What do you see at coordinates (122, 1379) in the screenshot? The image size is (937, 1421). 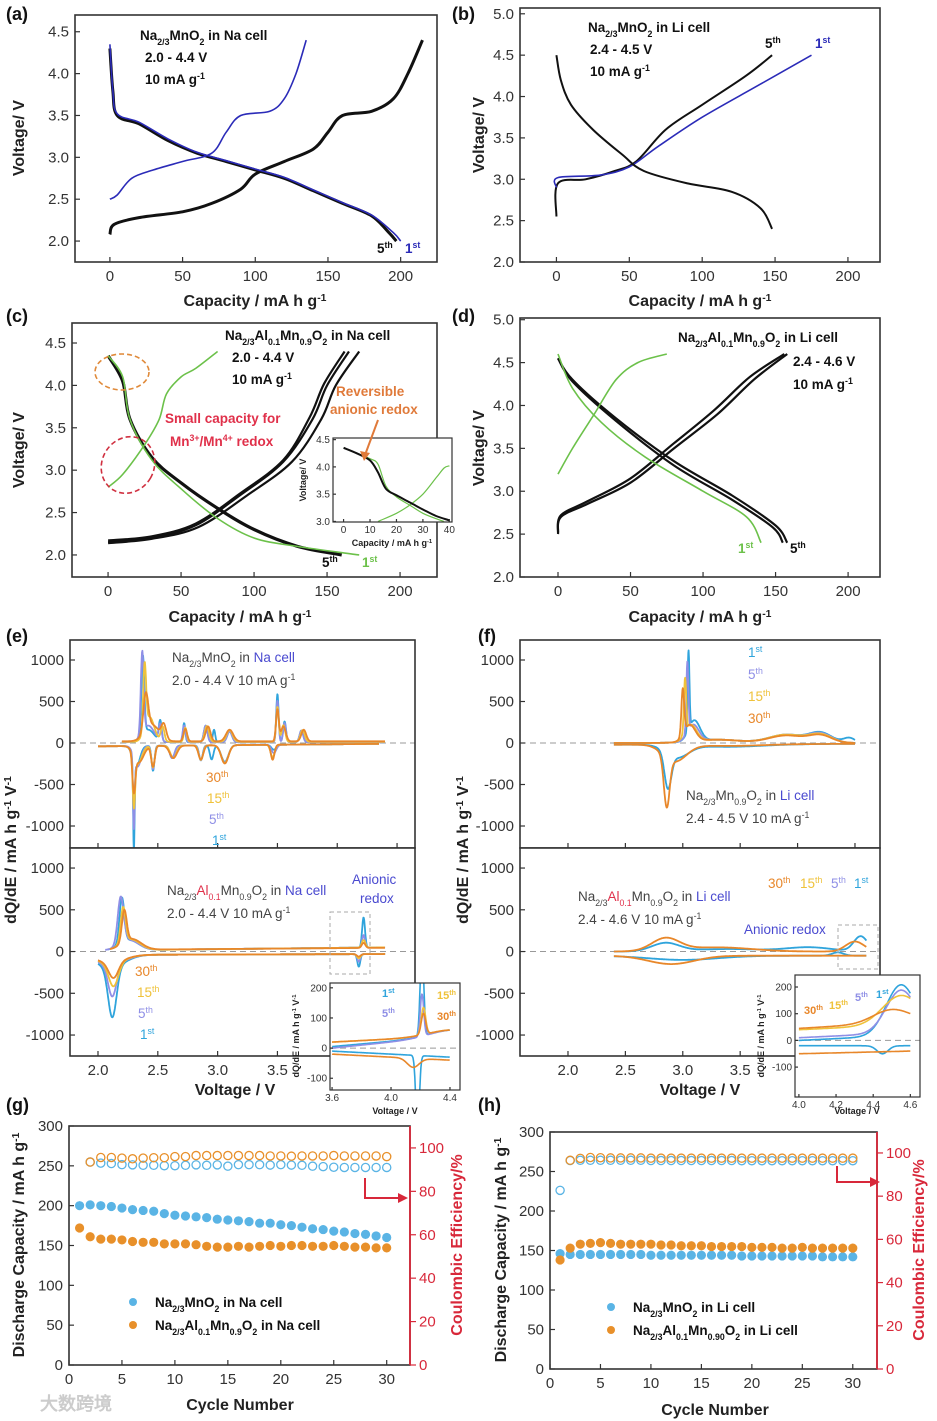 I see `x-tick-label: 5` at bounding box center [122, 1379].